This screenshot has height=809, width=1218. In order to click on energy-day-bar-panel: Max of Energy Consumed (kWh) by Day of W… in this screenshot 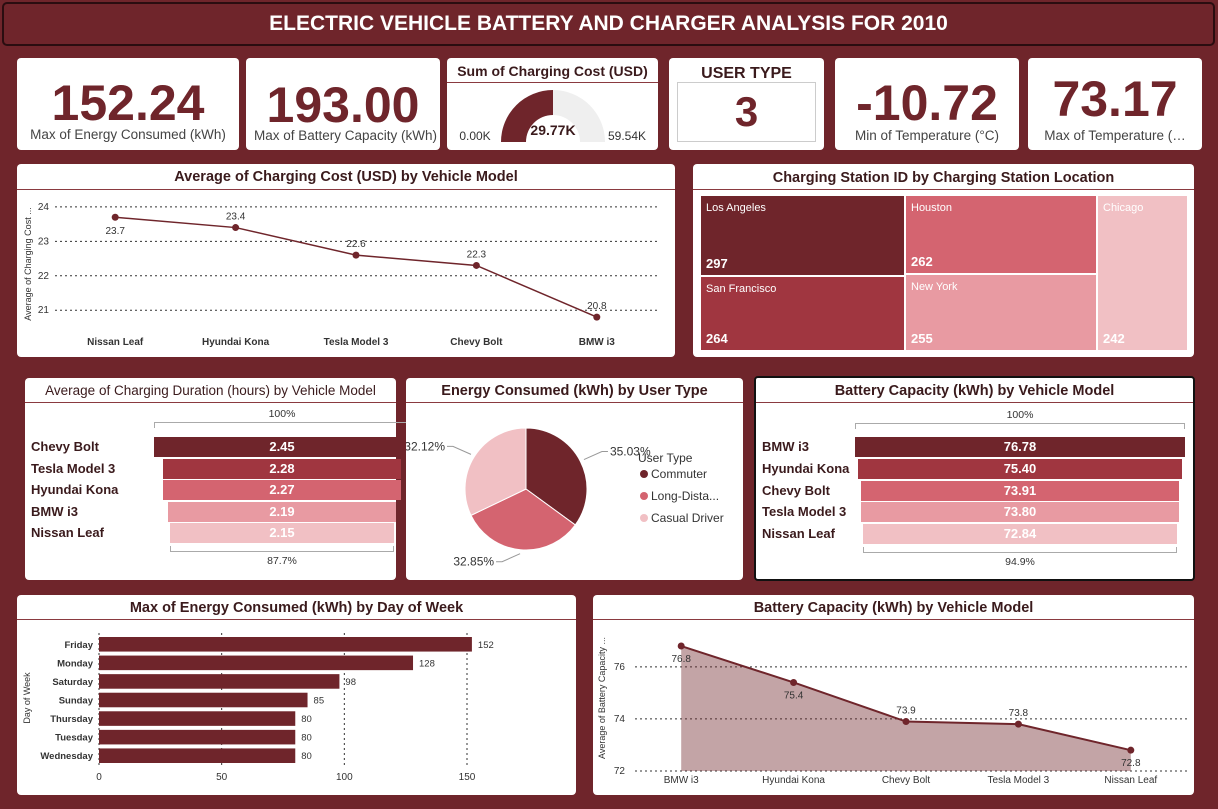, I will do `click(296, 695)`.